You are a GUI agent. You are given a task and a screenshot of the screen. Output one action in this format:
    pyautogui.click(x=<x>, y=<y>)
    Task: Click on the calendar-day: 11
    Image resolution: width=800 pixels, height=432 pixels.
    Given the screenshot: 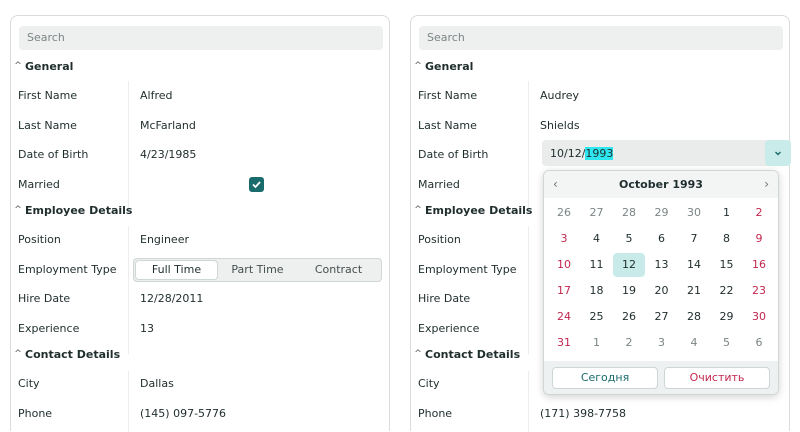 What is the action you would take?
    pyautogui.click(x=596, y=264)
    